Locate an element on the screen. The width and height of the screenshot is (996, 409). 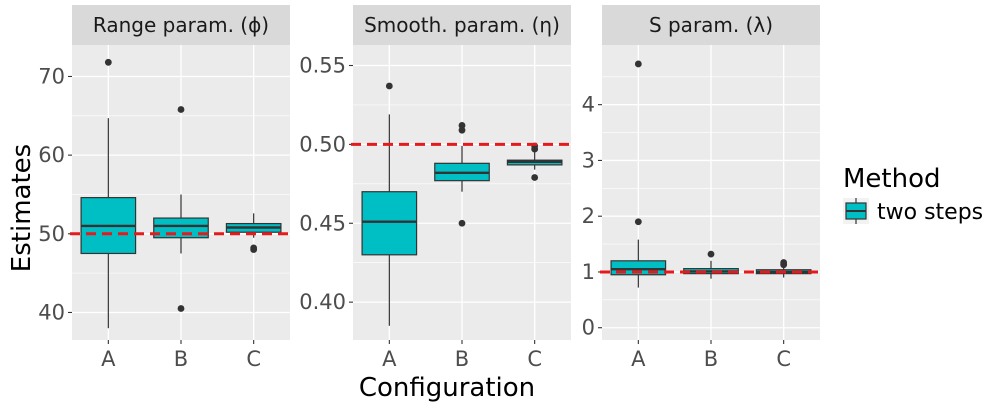
box-B is located at coordinates (462, 174).